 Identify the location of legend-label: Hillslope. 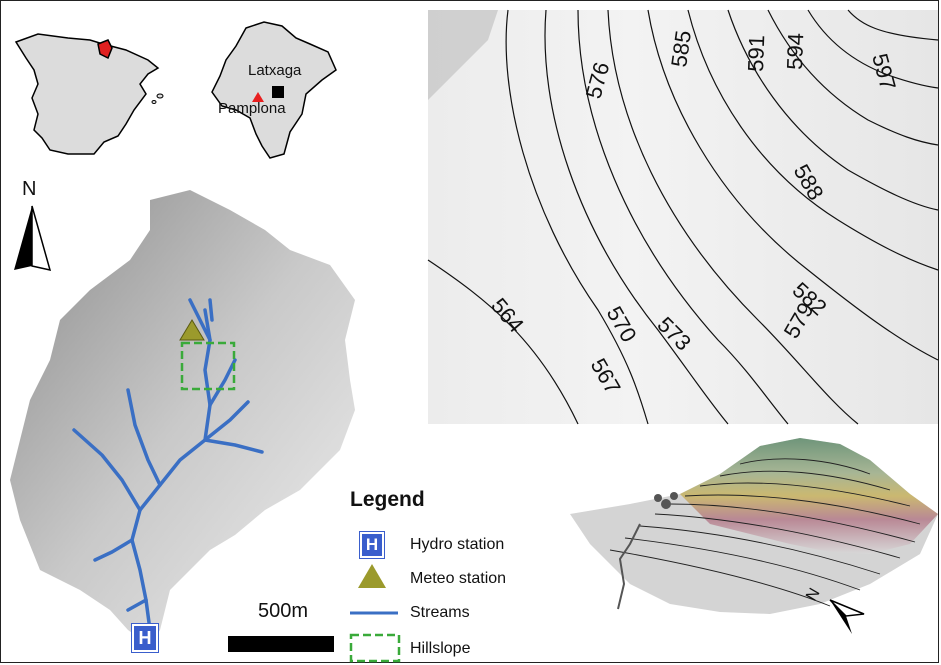
(440, 648).